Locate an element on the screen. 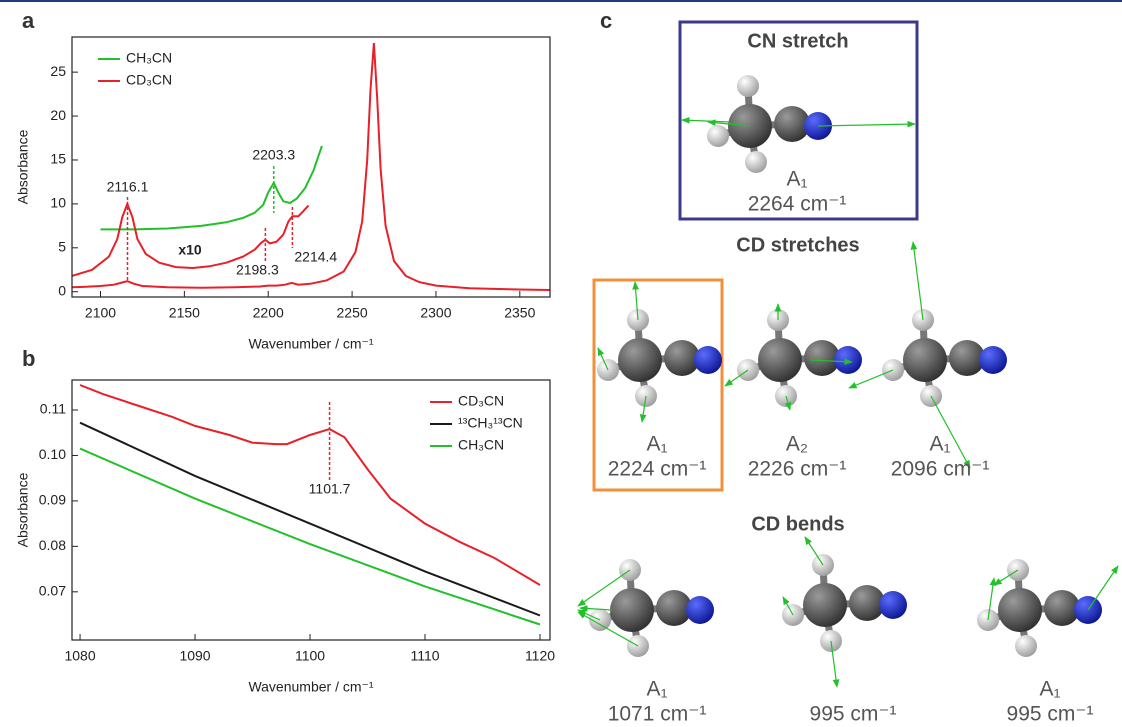  peak-label: 2198.3 is located at coordinates (257, 270).